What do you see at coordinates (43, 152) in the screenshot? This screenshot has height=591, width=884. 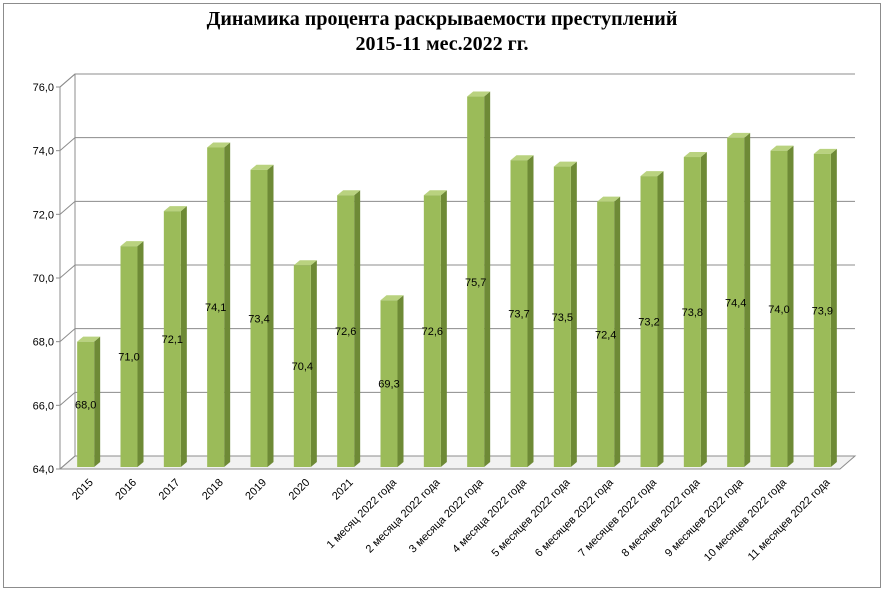 I see `y-tick-label: 74,0` at bounding box center [43, 152].